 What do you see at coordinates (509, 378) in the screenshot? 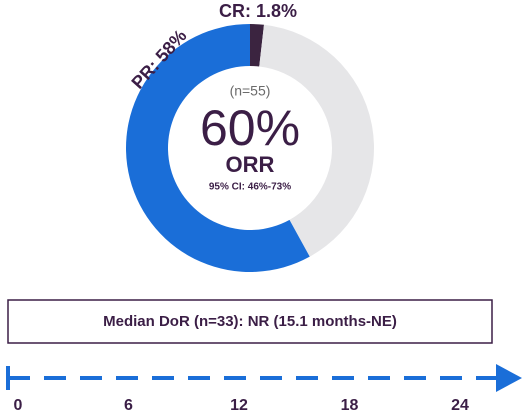
I see `timeline-arrow` at bounding box center [509, 378].